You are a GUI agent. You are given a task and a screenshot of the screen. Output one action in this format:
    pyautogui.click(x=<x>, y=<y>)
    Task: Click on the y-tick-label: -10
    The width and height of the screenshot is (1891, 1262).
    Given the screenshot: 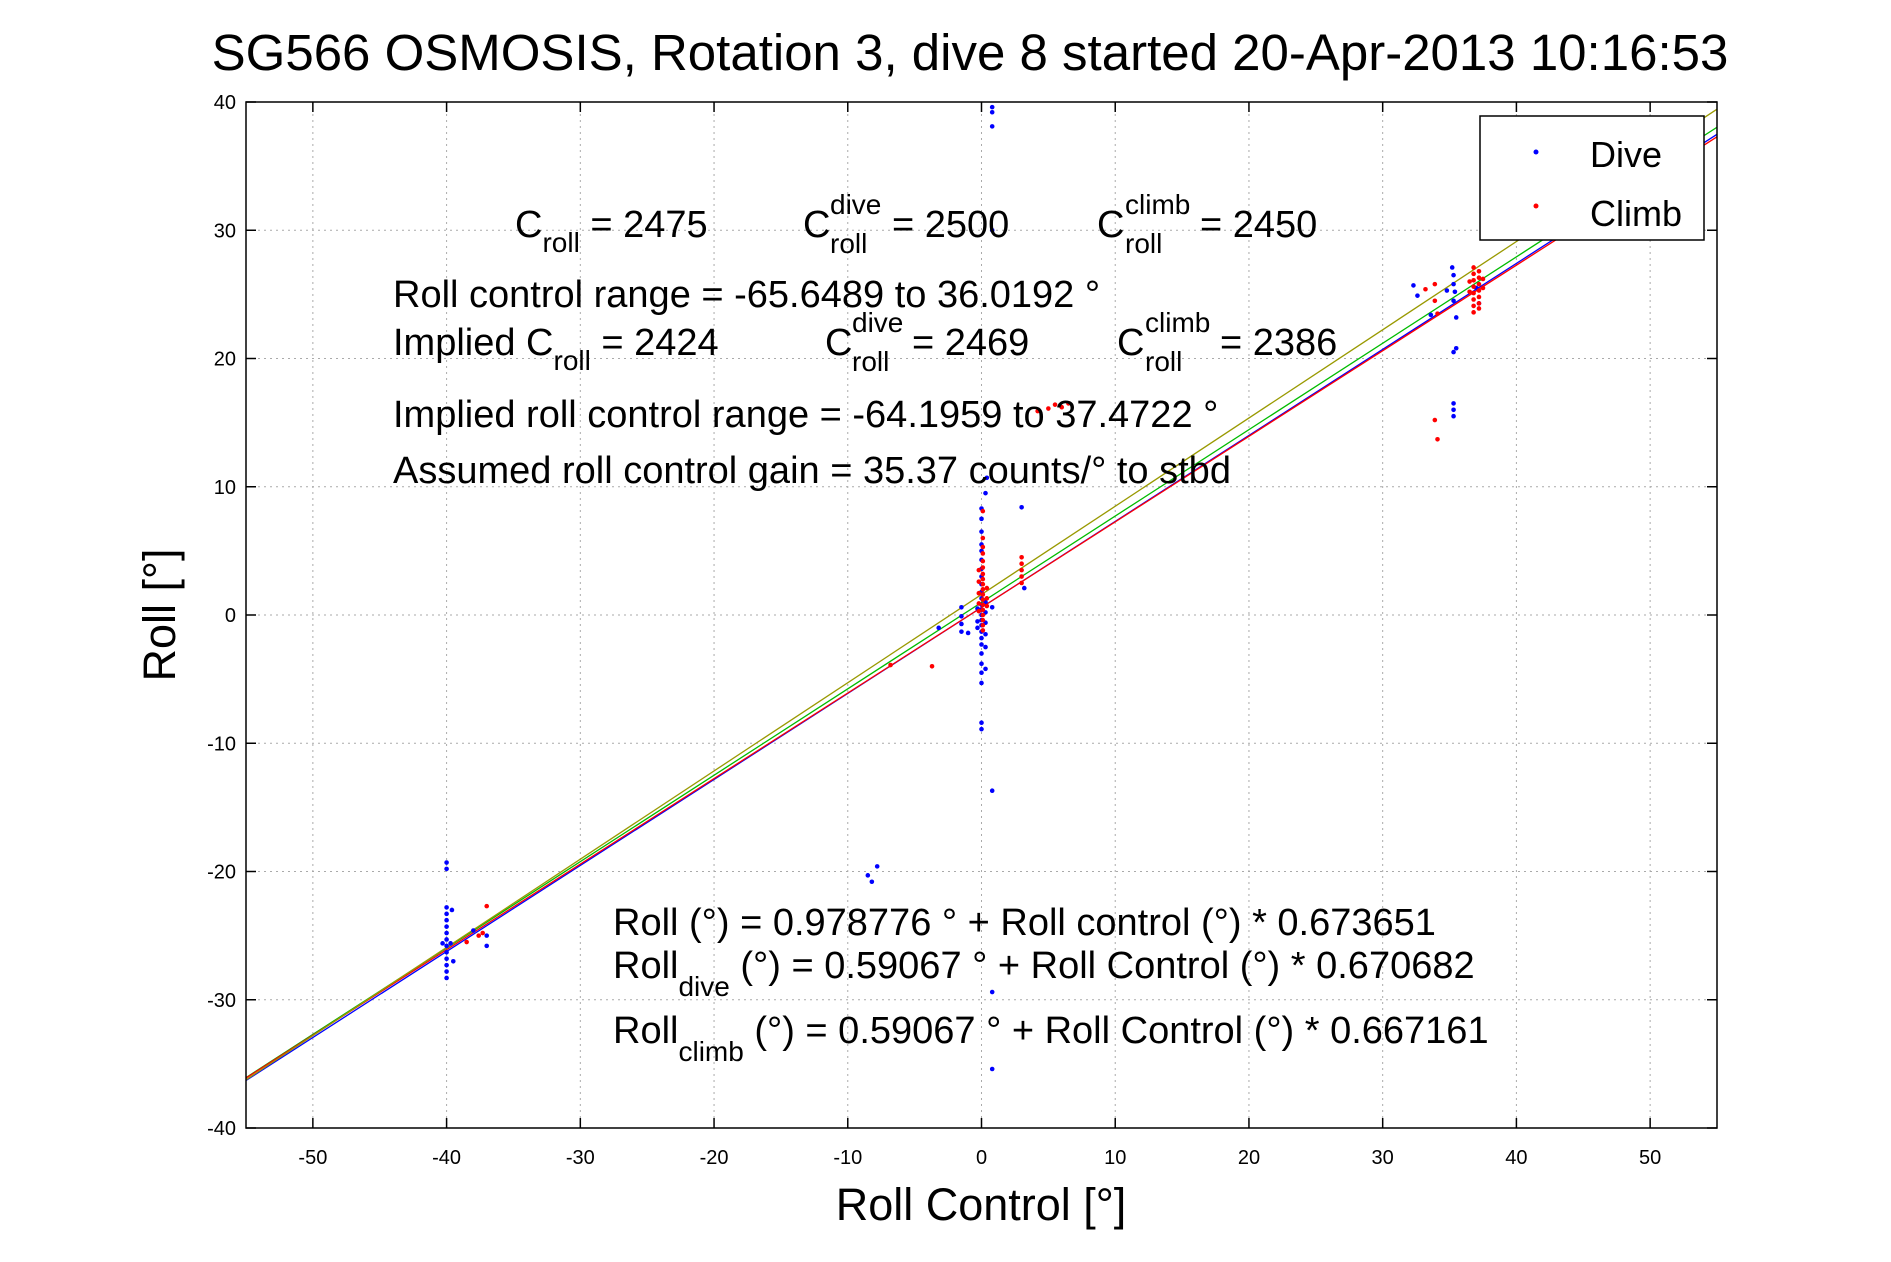 What is the action you would take?
    pyautogui.click(x=221, y=744)
    